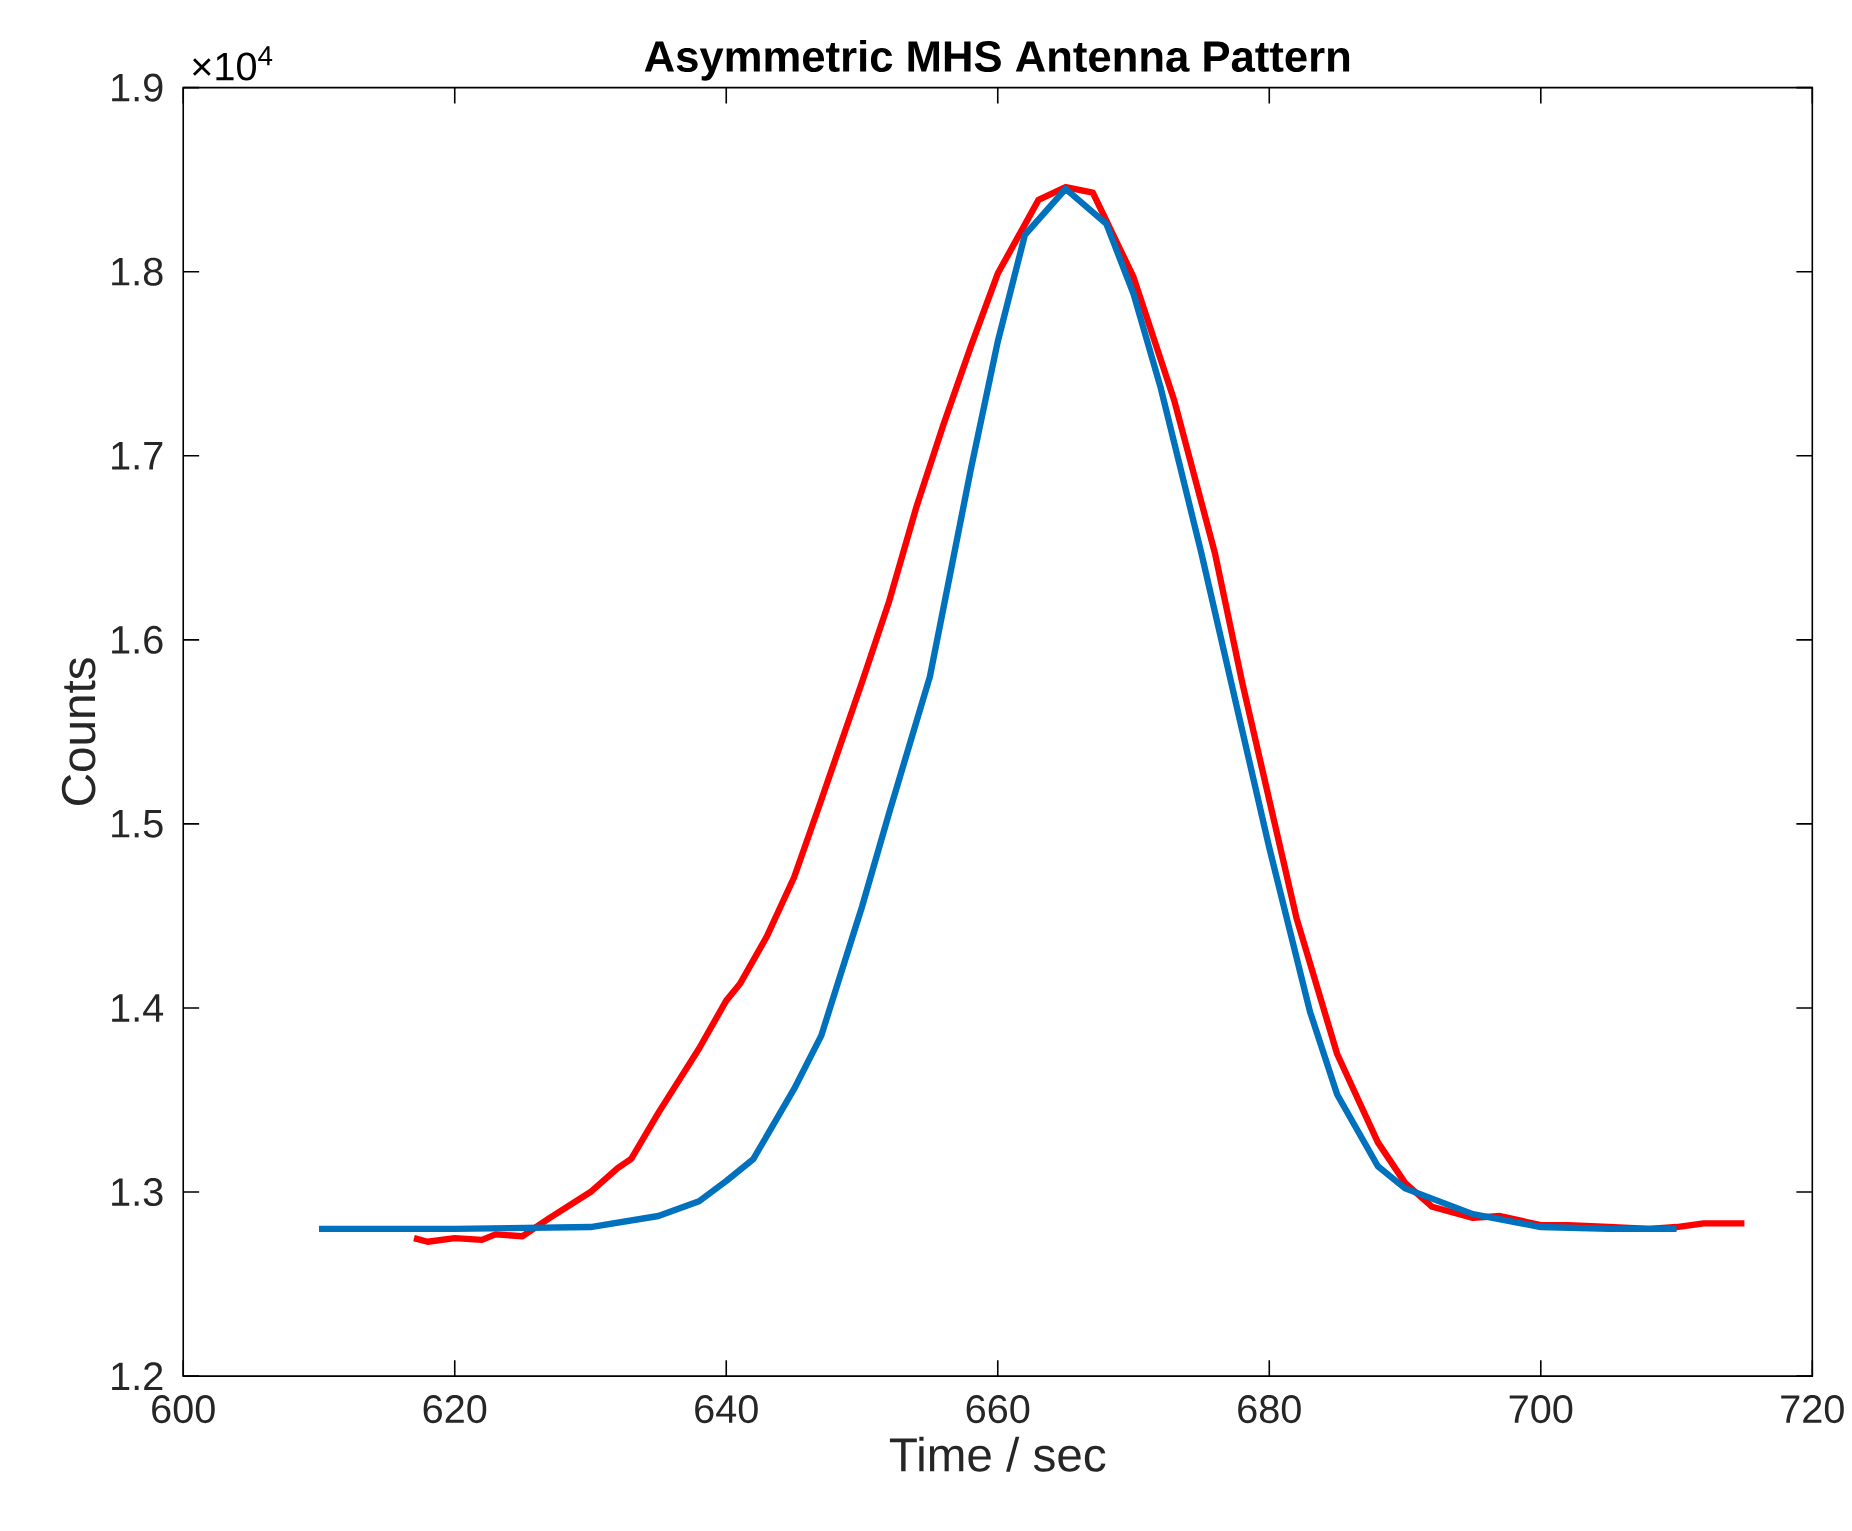  I want to click on y-tick-label: 1.2, so click(137, 1376).